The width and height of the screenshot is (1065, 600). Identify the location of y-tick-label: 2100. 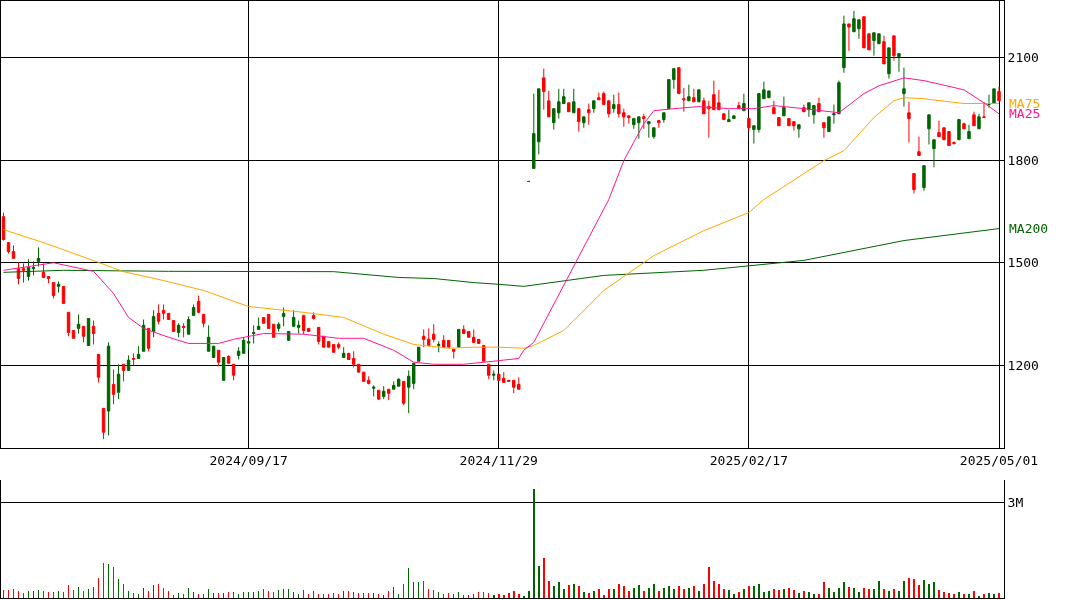
(1023, 58).